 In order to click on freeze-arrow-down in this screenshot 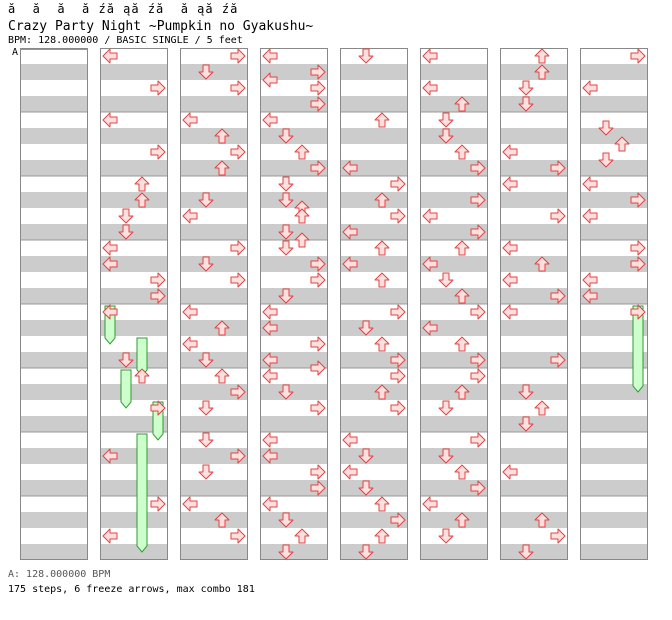, I will do `click(126, 389)`.